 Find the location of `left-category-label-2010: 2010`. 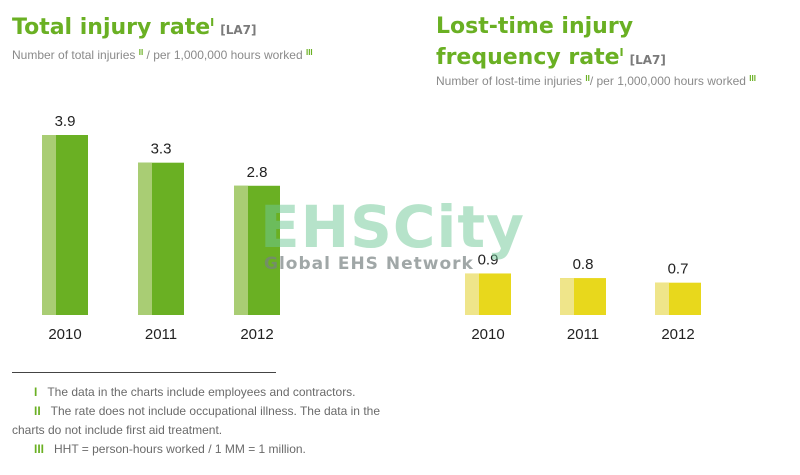

left-category-label-2010: 2010 is located at coordinates (64, 334).